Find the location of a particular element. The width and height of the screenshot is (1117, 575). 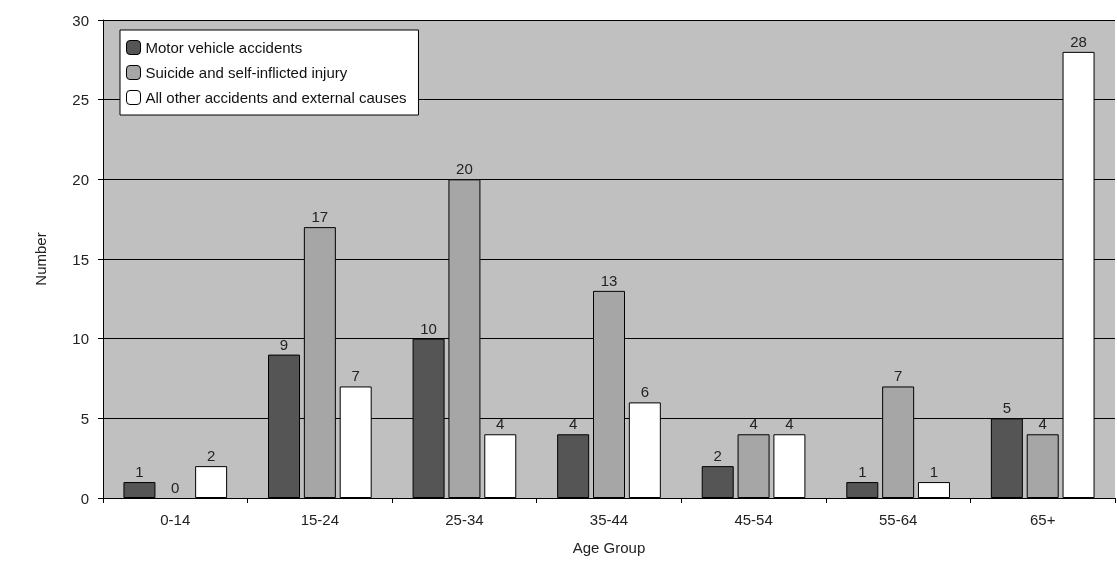

y-tick-label: 30 is located at coordinates (80, 20).